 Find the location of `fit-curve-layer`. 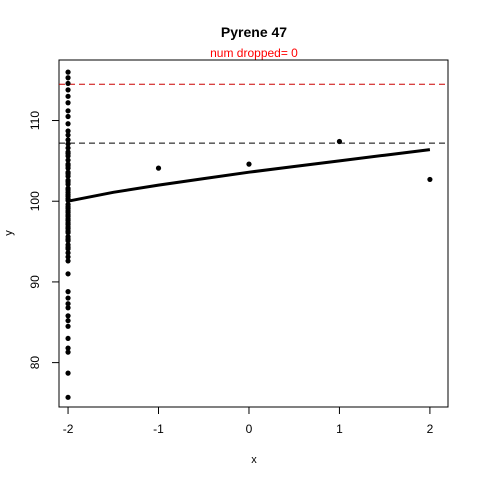

fit-curve-layer is located at coordinates (249, 175).